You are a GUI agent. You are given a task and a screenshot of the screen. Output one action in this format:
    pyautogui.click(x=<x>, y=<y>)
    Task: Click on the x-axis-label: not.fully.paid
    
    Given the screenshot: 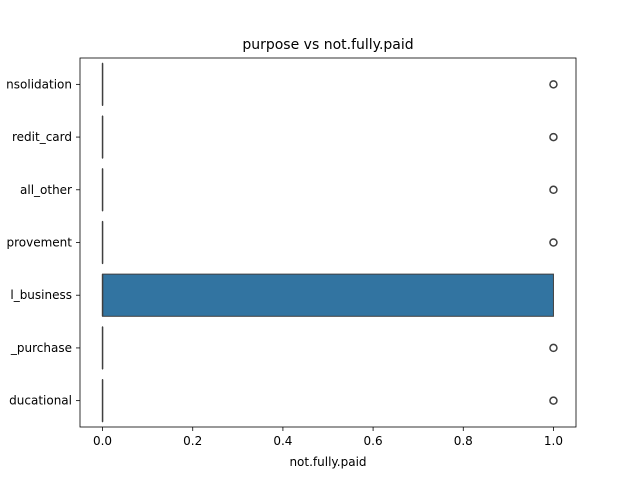 What is the action you would take?
    pyautogui.click(x=327, y=462)
    